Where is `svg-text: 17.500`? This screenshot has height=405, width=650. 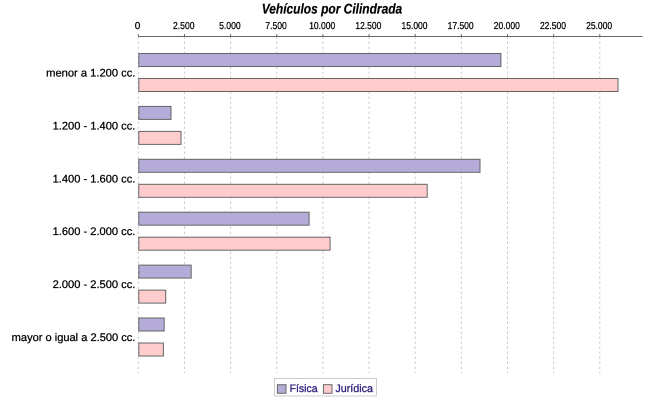
svg-text: 17.500 is located at coordinates (461, 26).